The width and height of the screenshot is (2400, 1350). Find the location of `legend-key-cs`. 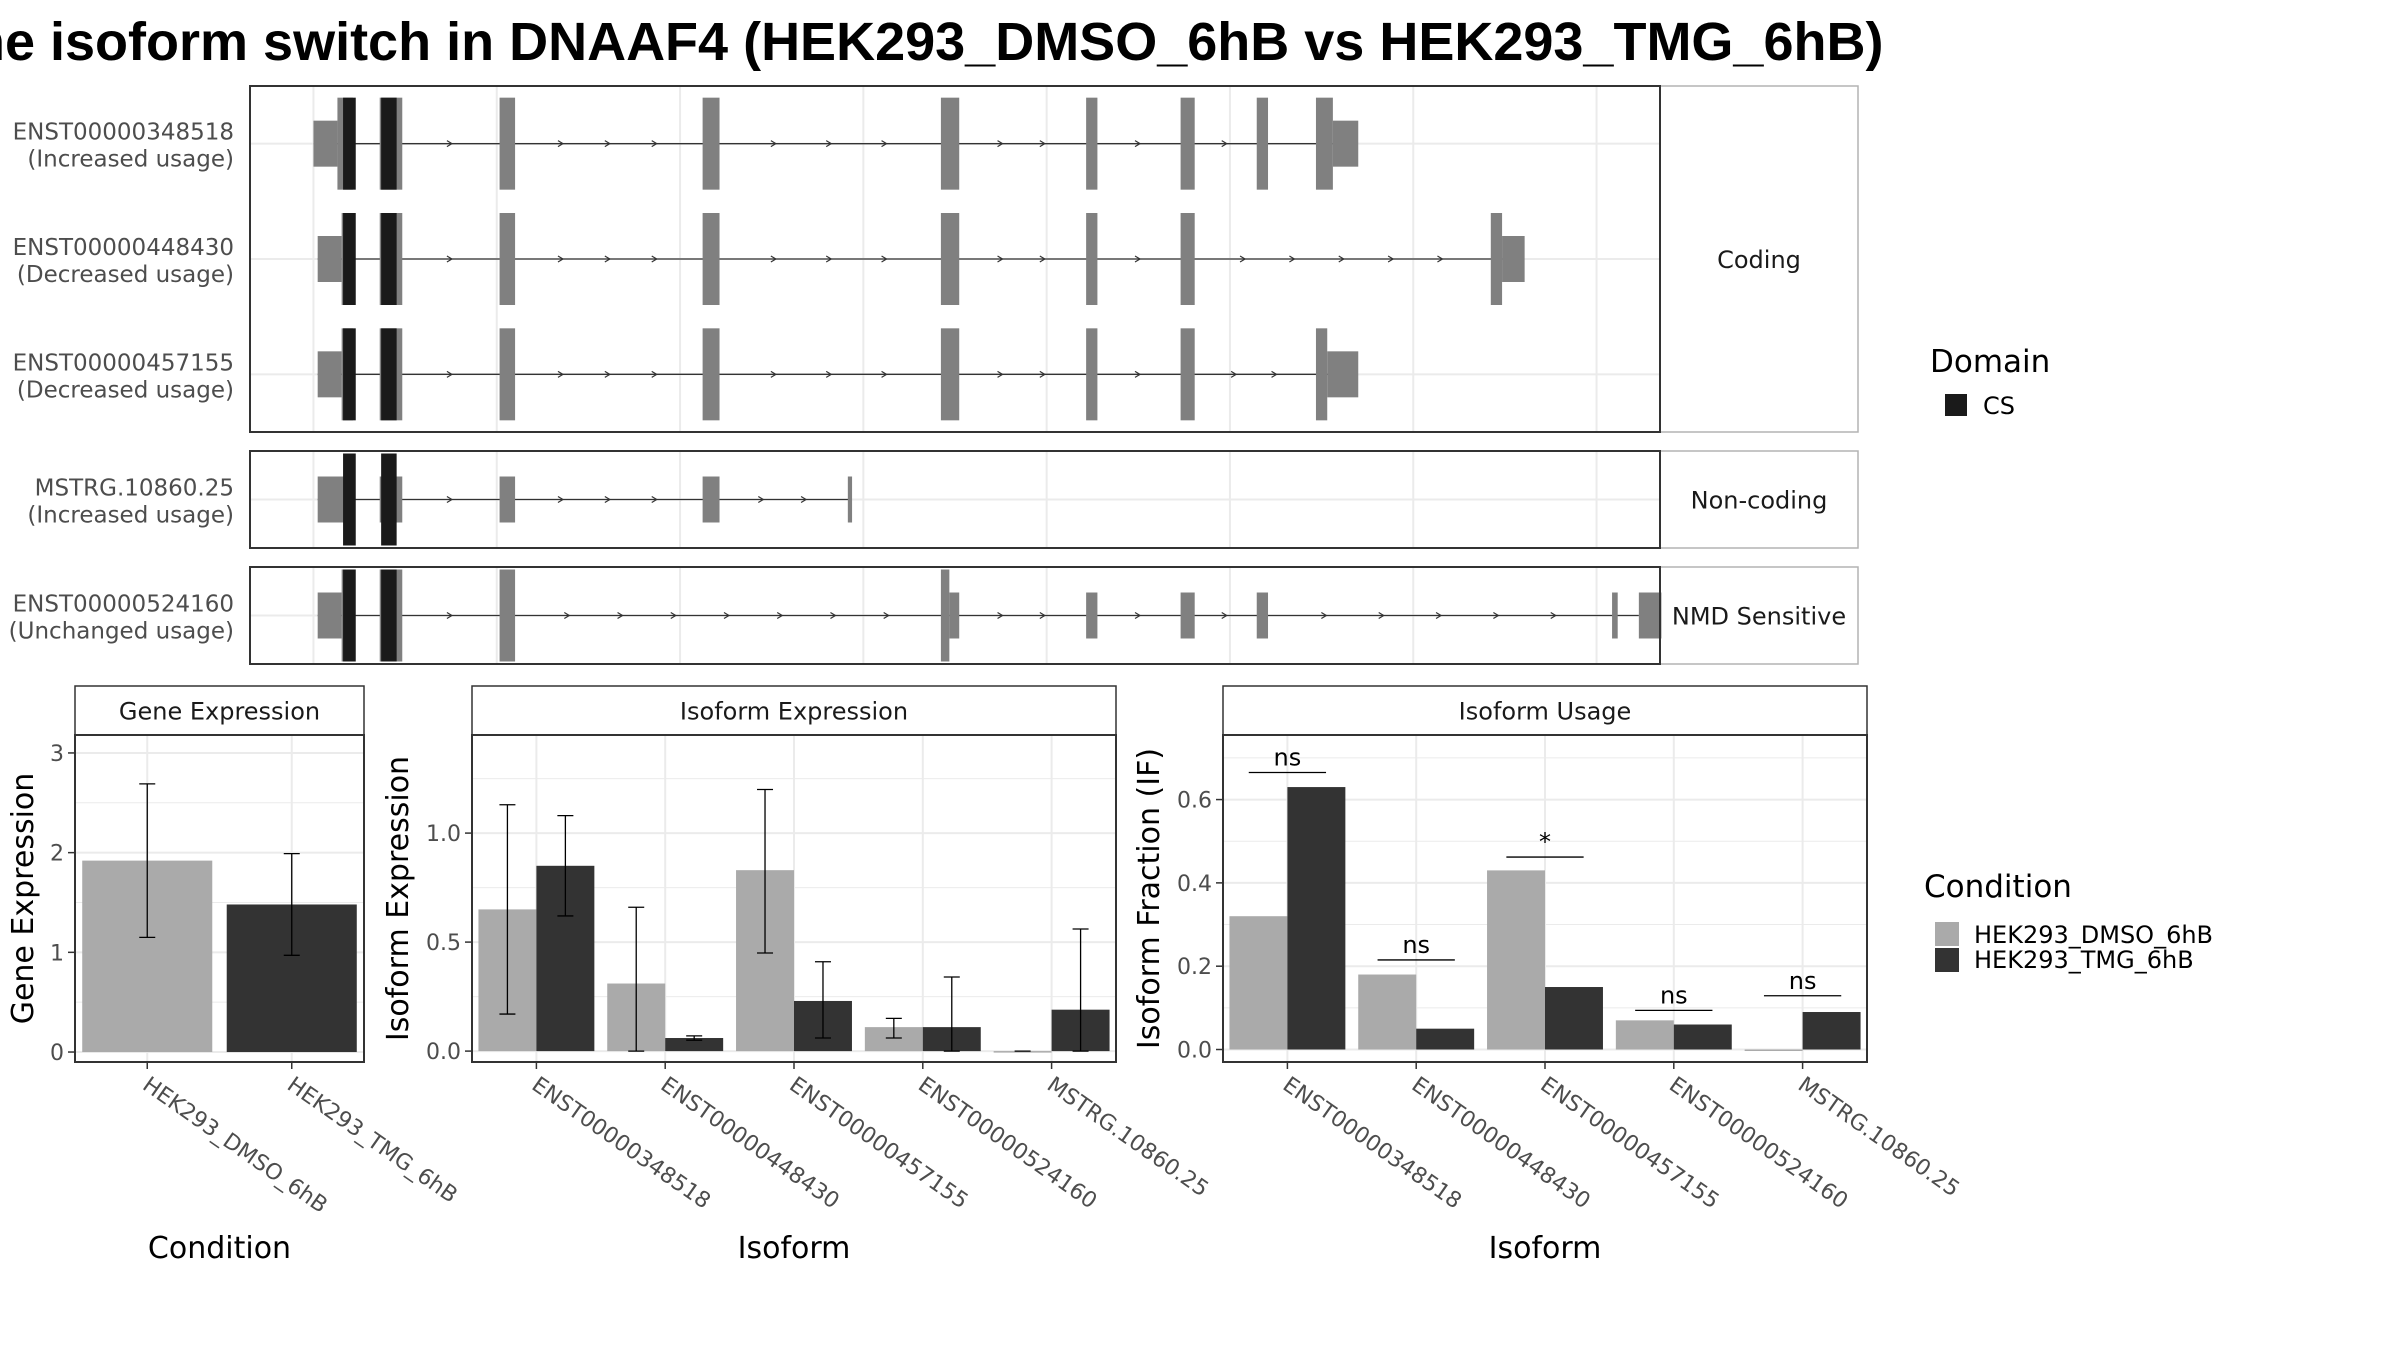

legend-key-cs is located at coordinates (1956, 405).